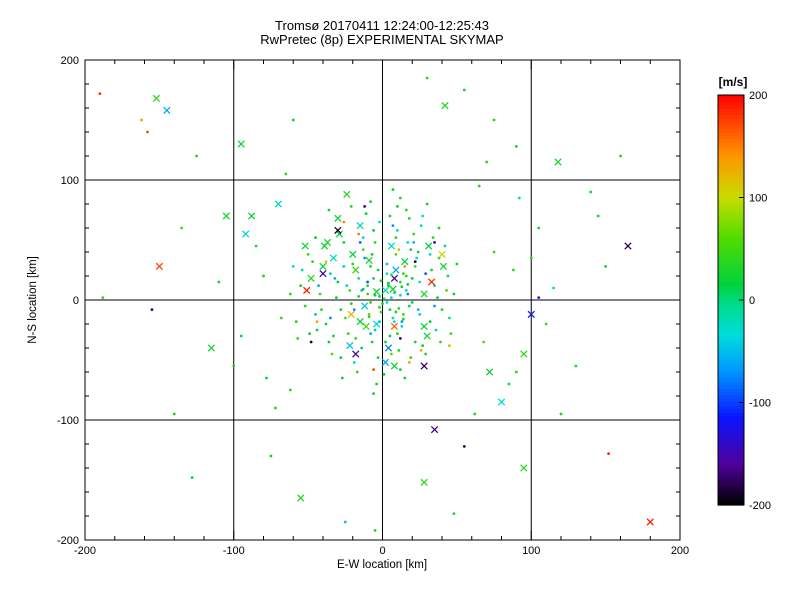 The image size is (800, 600). Describe the element at coordinates (758, 199) in the screenshot. I see `colorbar-tick-label: 100` at that location.